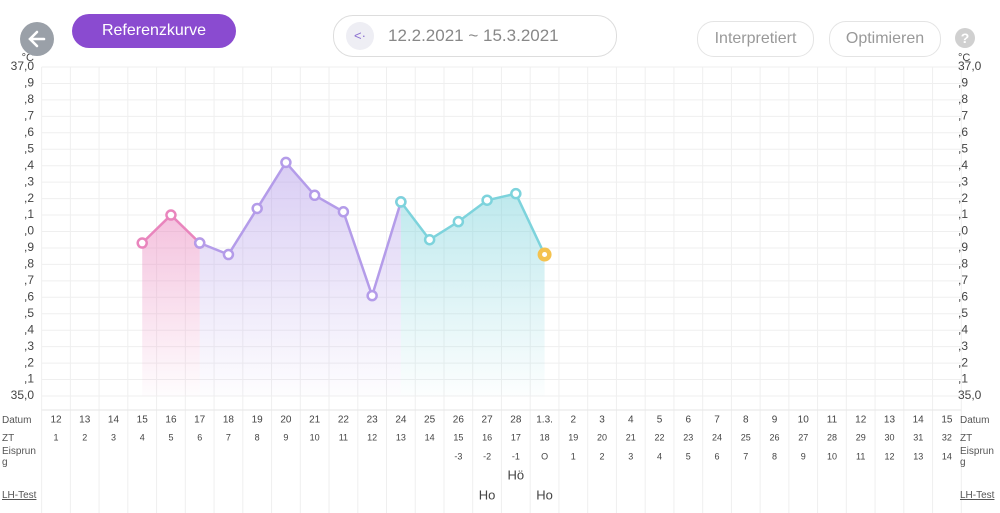 The width and height of the screenshot is (1000, 513). I want to click on zt-value: 10, so click(315, 437).